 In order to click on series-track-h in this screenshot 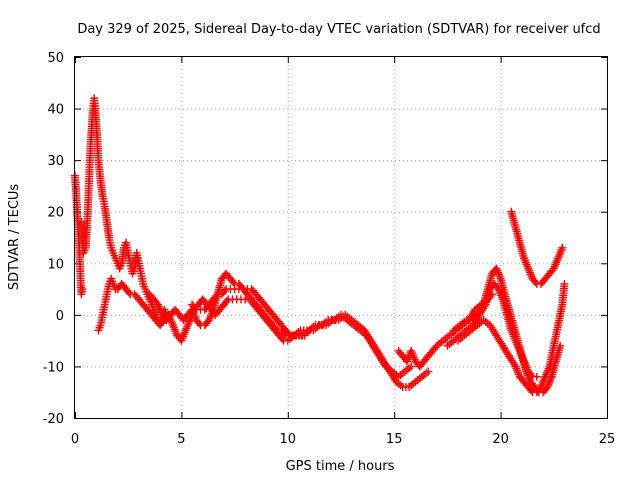, I will do `click(495, 330)`.